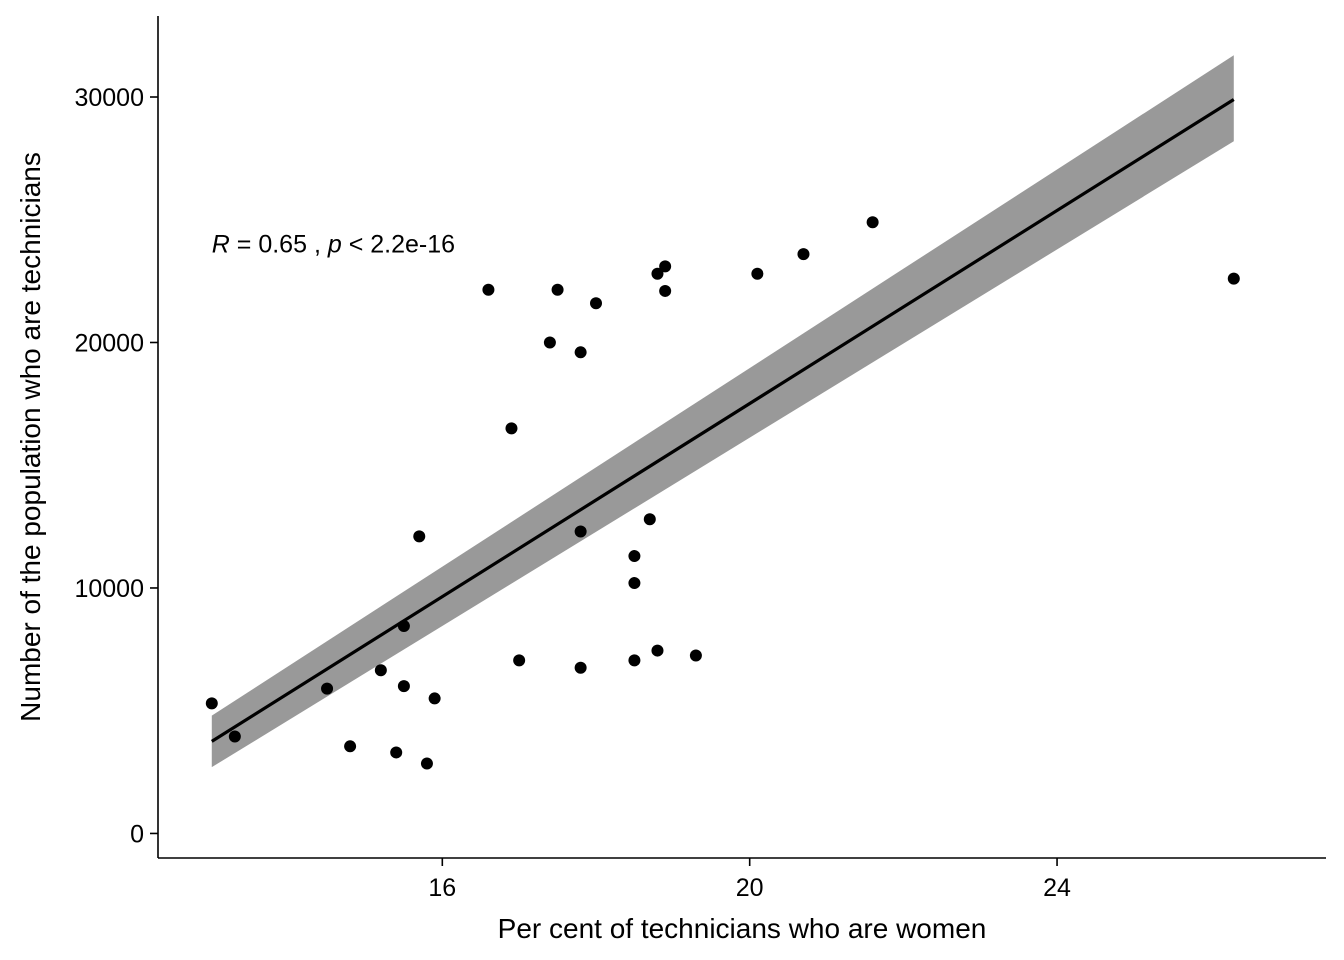 The width and height of the screenshot is (1344, 960). I want to click on x-axis-ticks: 16 20 24, so click(749, 880).